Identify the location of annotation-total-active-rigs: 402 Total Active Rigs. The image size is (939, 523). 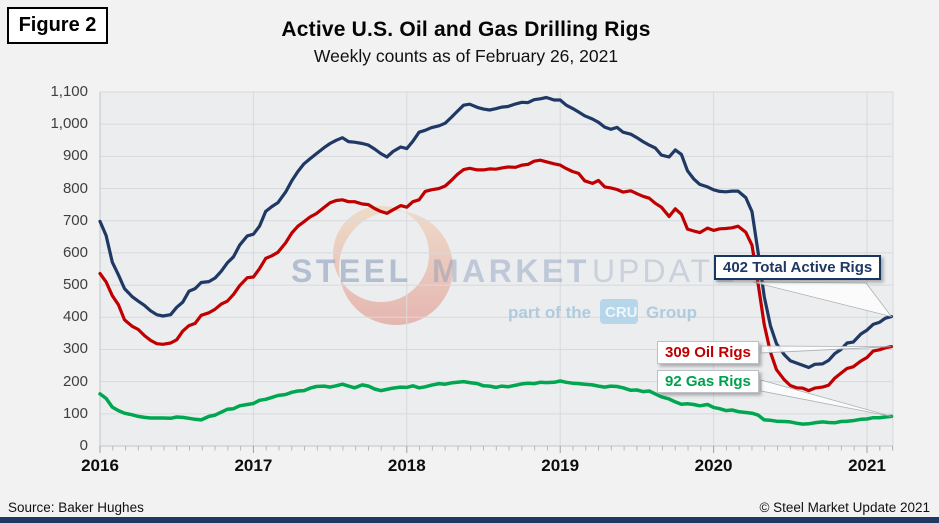
(798, 267).